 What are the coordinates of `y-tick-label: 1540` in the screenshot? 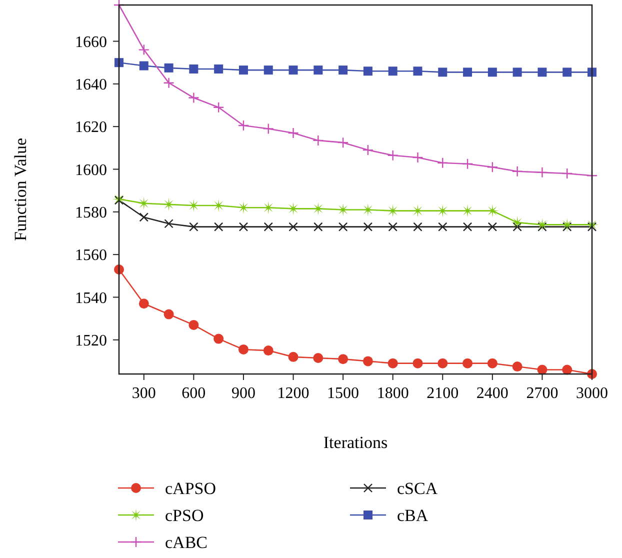 It's located at (91, 298).